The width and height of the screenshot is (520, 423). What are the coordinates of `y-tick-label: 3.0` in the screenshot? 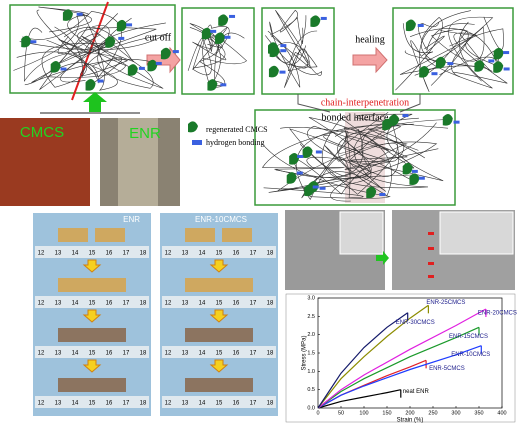 It's located at (311, 298).